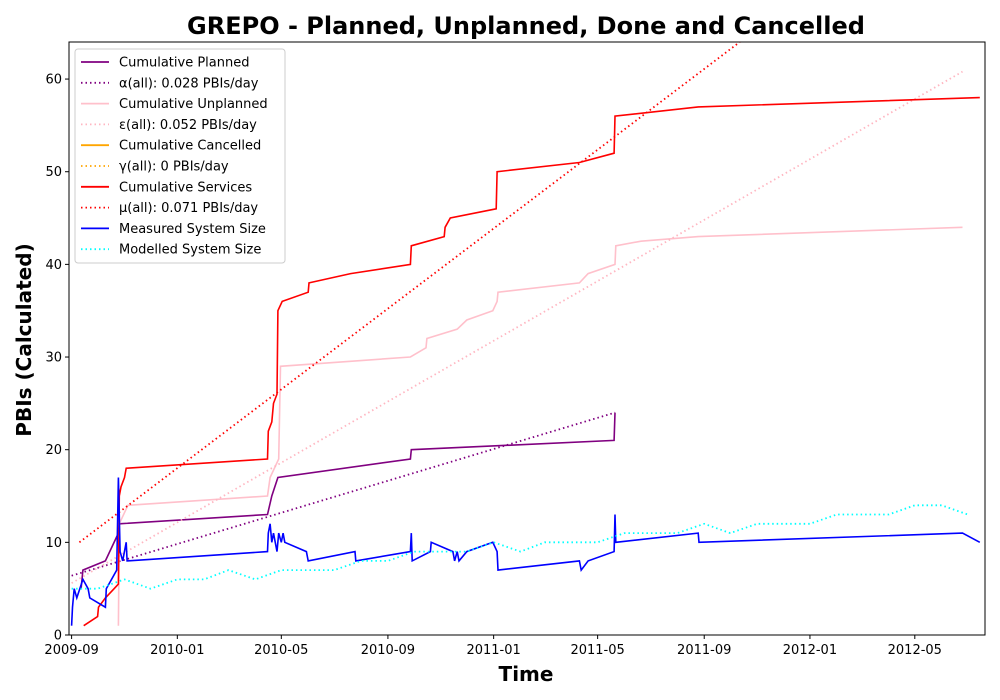 The width and height of the screenshot is (1000, 700). What do you see at coordinates (281, 650) in the screenshot?
I see `x-tick-label: 2010-05` at bounding box center [281, 650].